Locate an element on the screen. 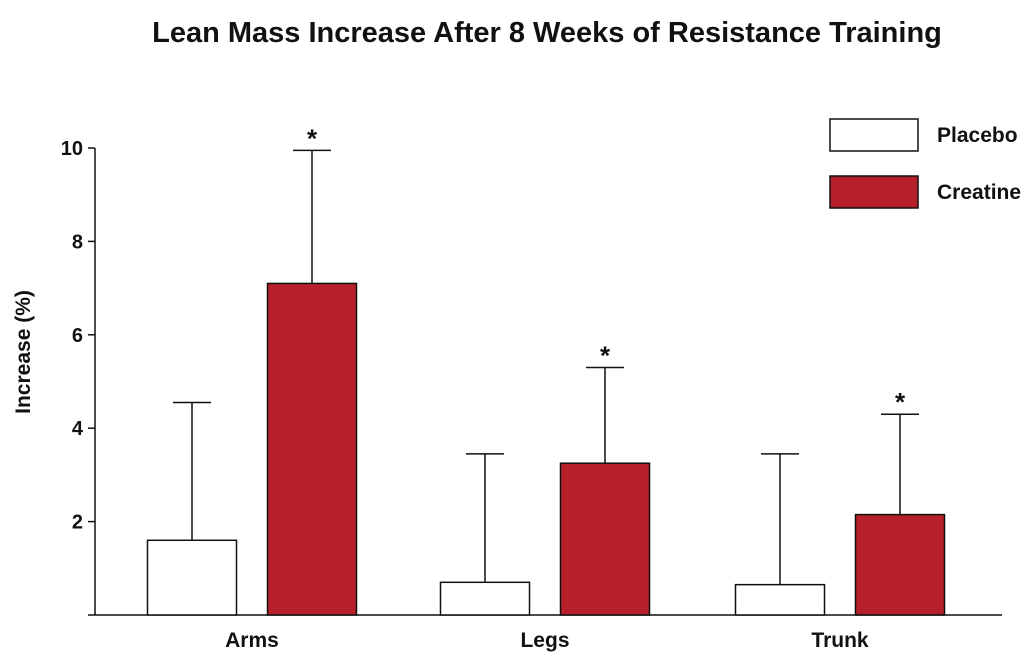 Image resolution: width=1024 pixels, height=660 pixels. legend-label-creatine: Creatine is located at coordinates (979, 192).